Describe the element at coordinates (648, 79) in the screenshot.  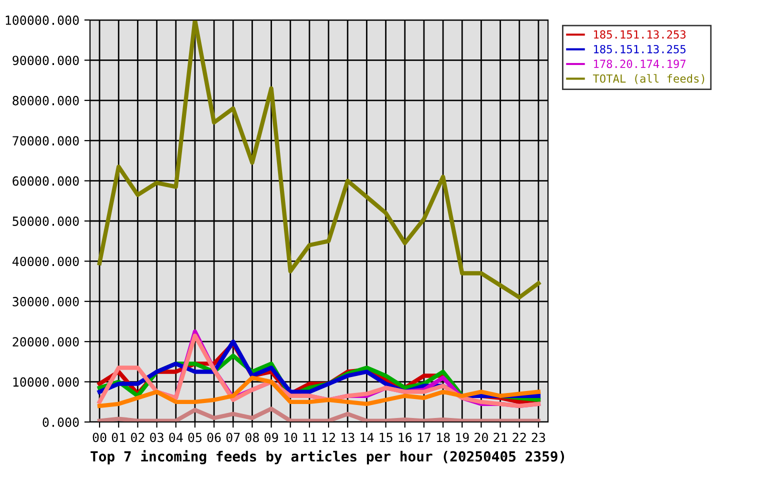
I see `legend-label: TOTAL (all feeds)` at that location.